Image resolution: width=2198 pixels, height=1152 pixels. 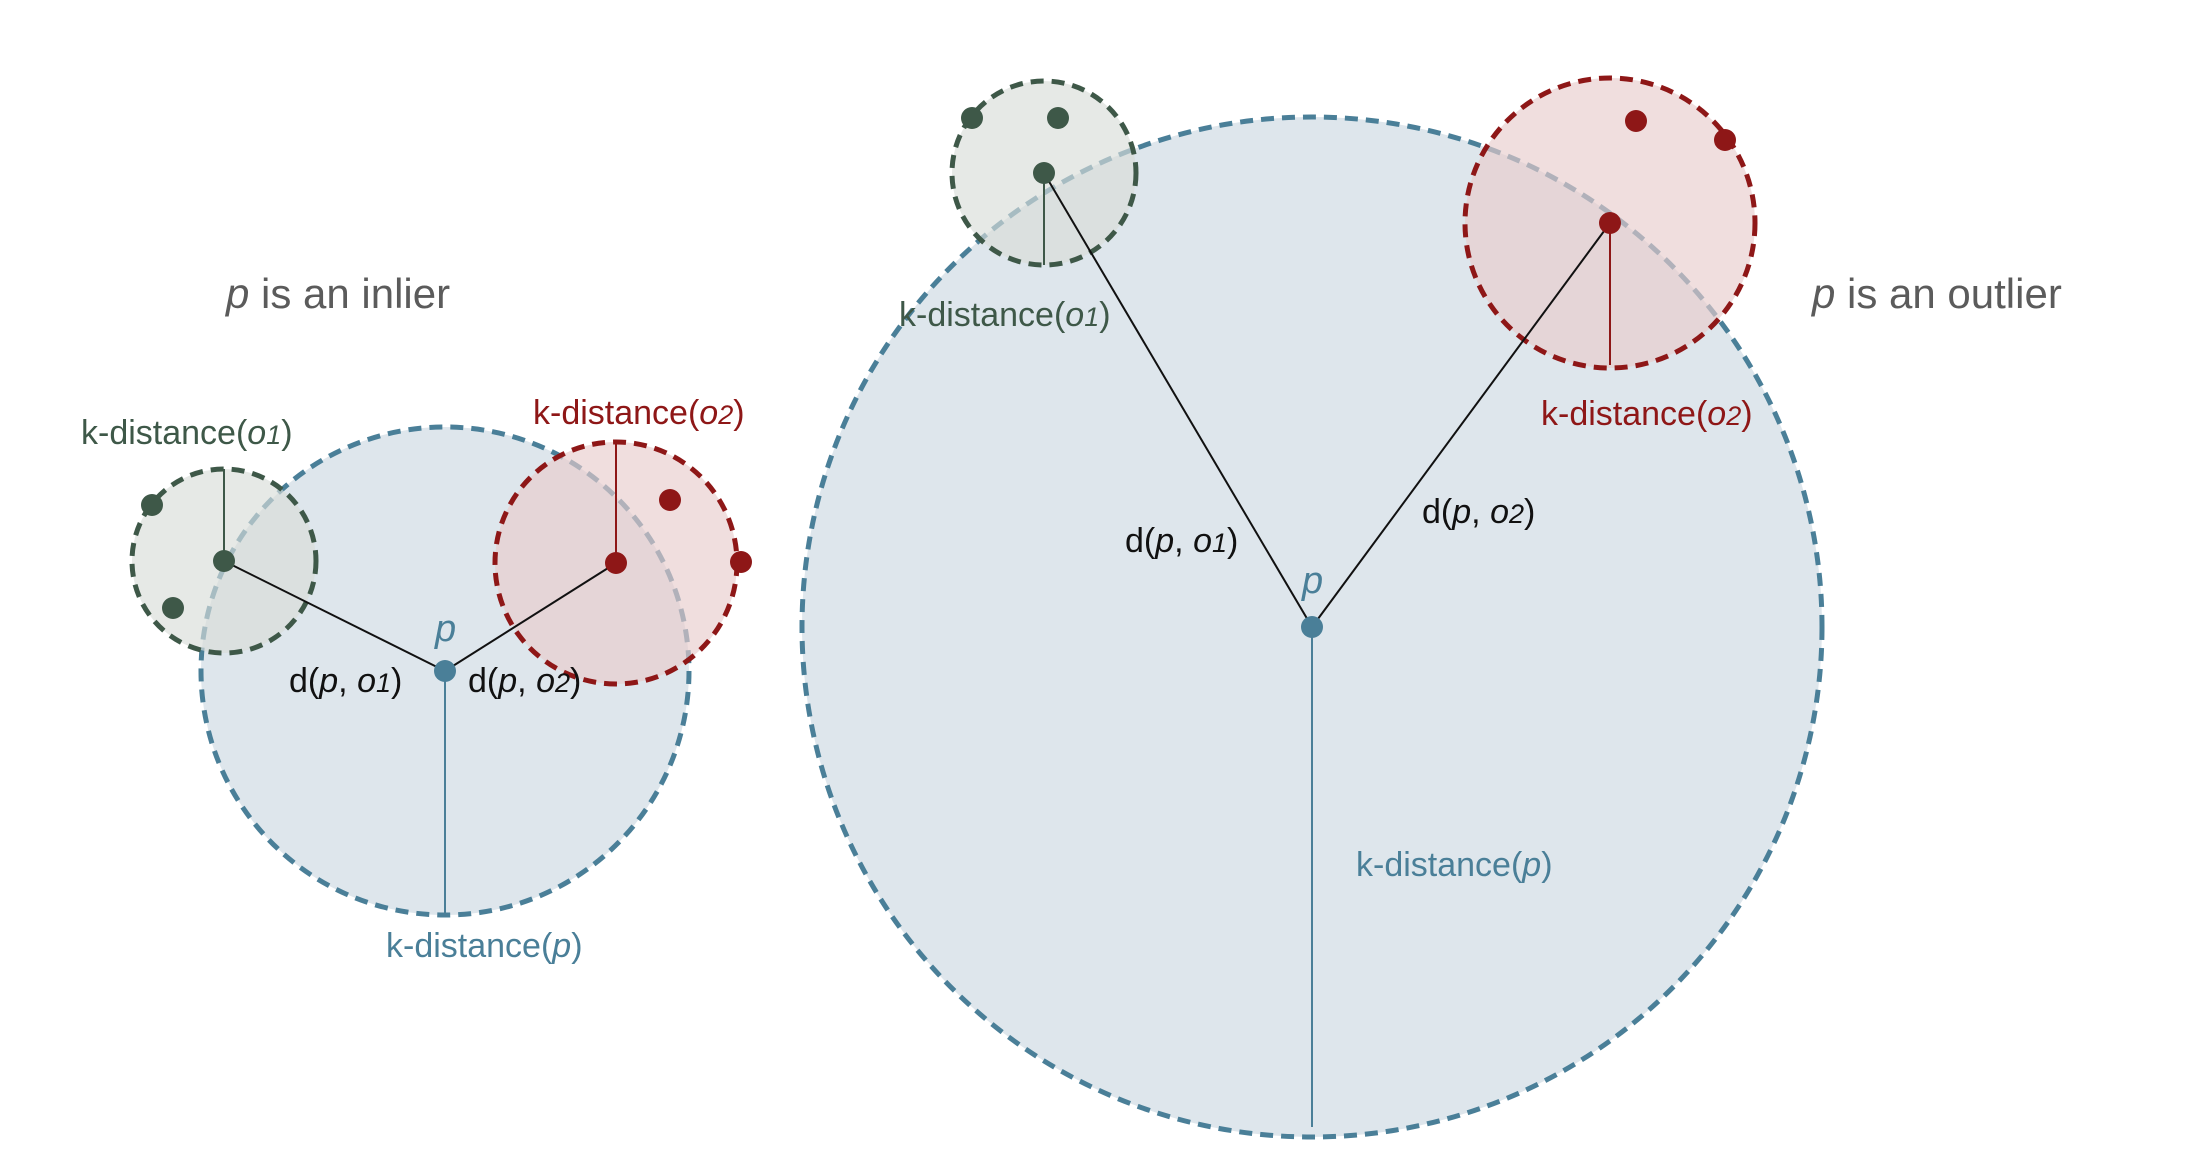 I want to click on inlier-title: p is an inlier, so click(x=337, y=293).